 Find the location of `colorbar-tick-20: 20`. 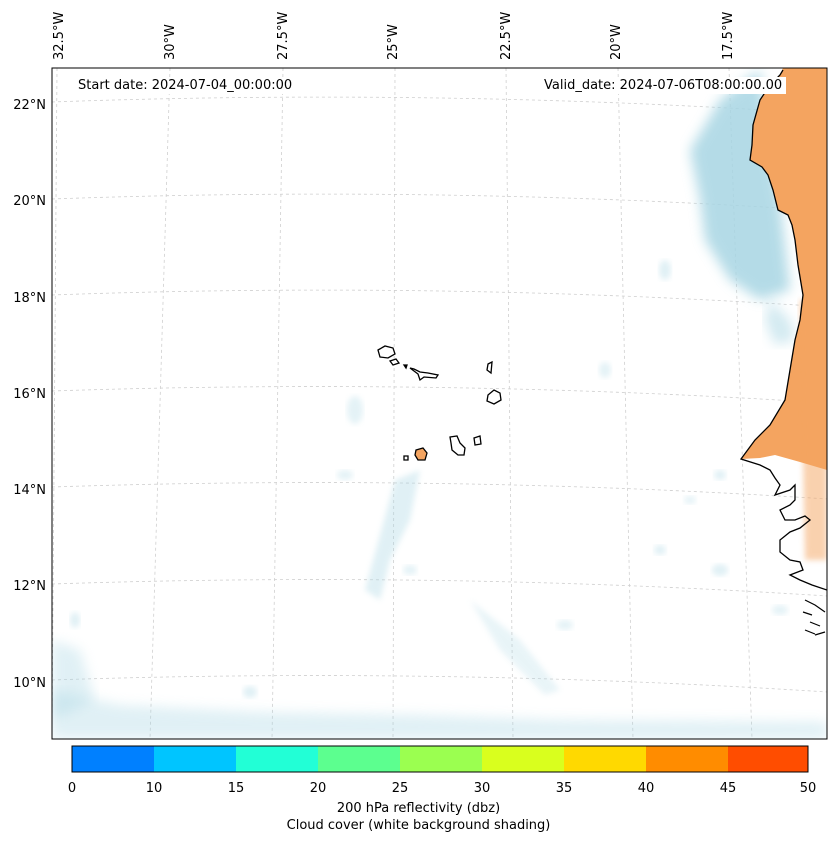

colorbar-tick-20: 20 is located at coordinates (318, 788).